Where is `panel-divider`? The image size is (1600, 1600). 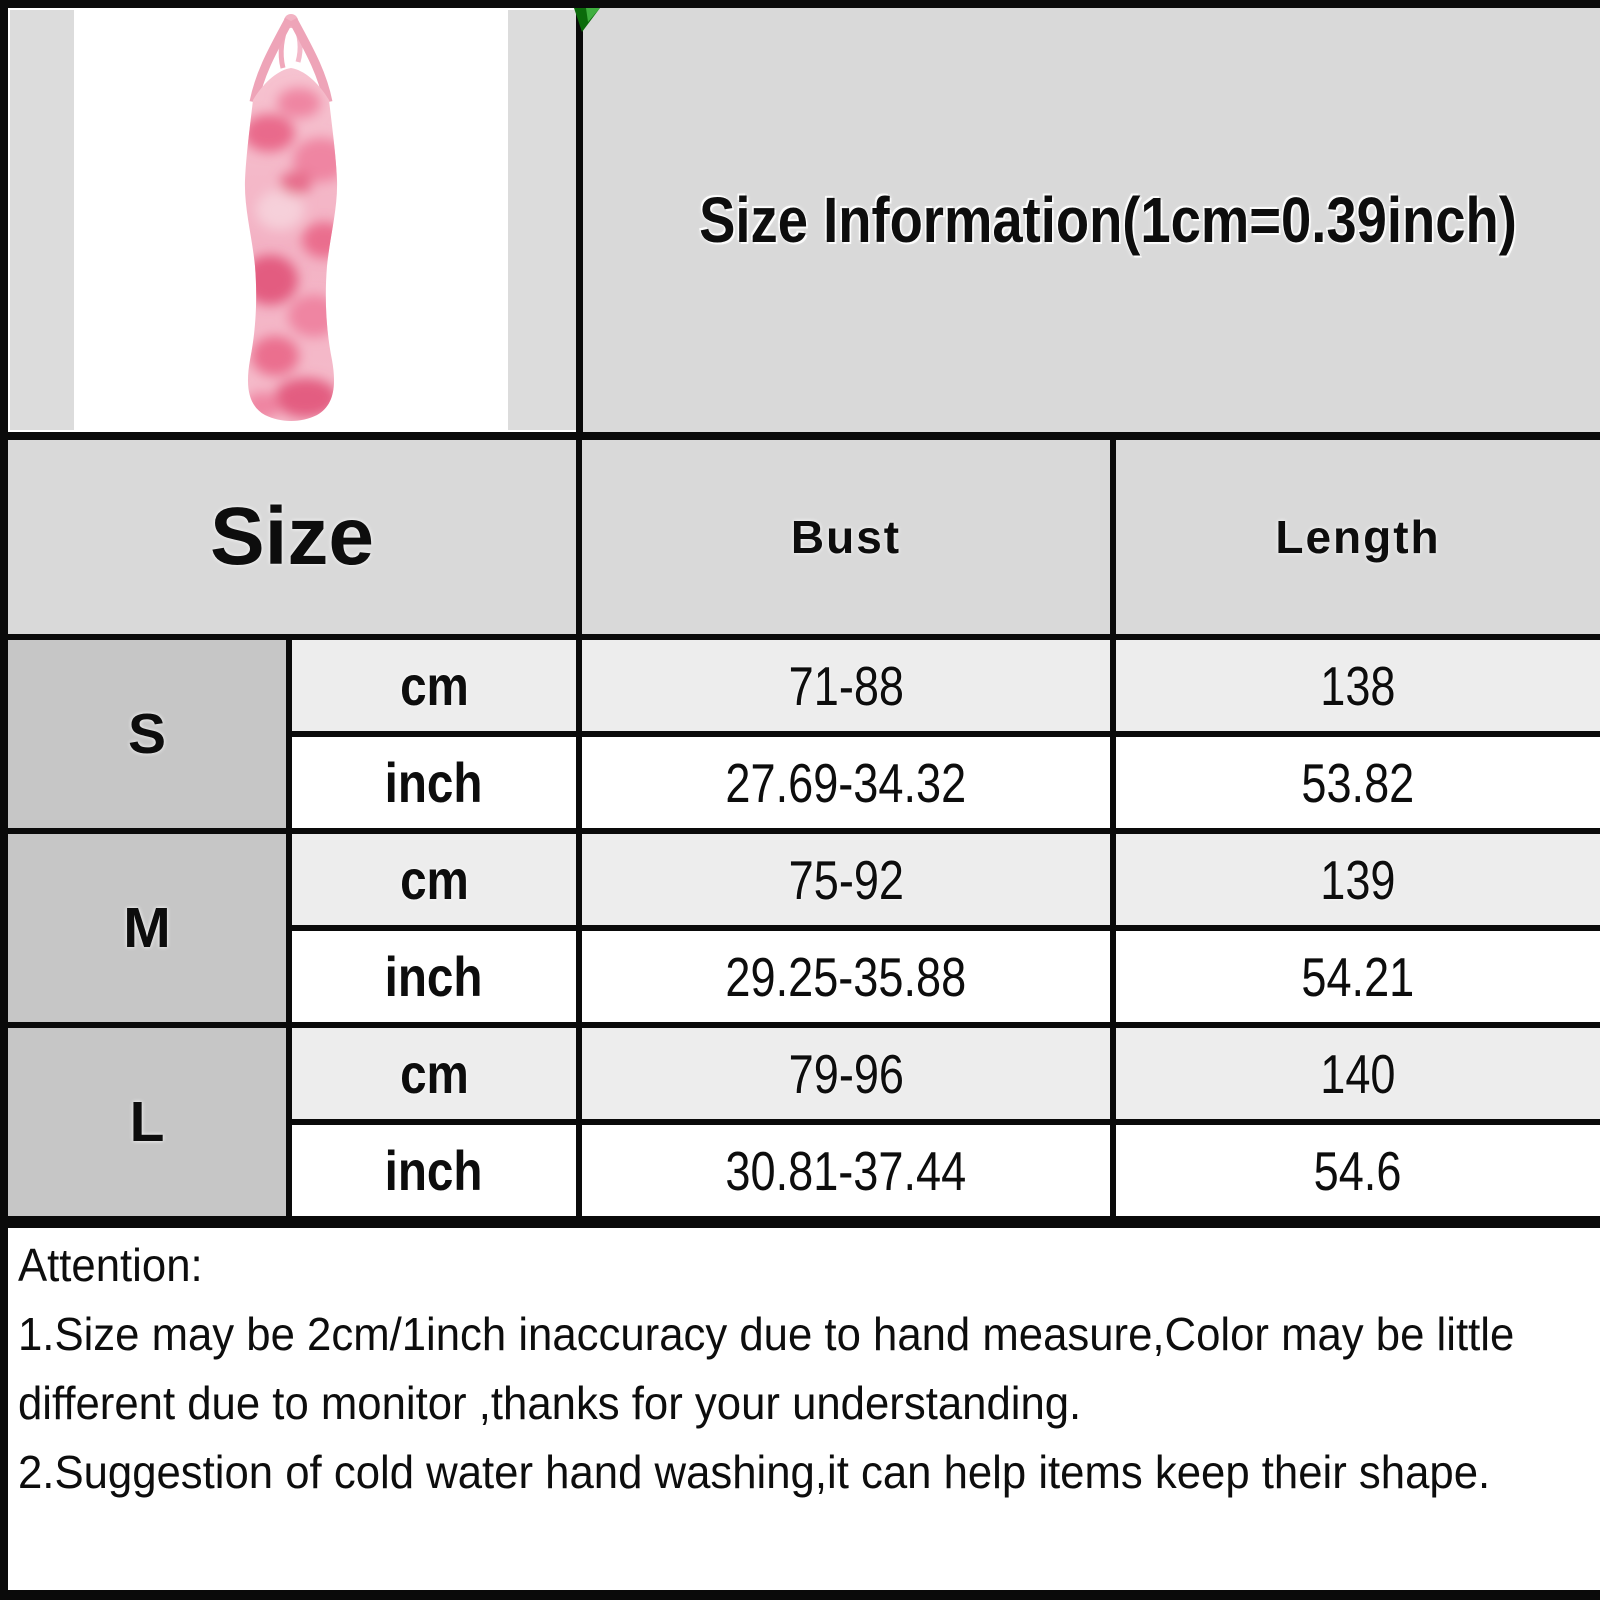
panel-divider is located at coordinates (579, 220).